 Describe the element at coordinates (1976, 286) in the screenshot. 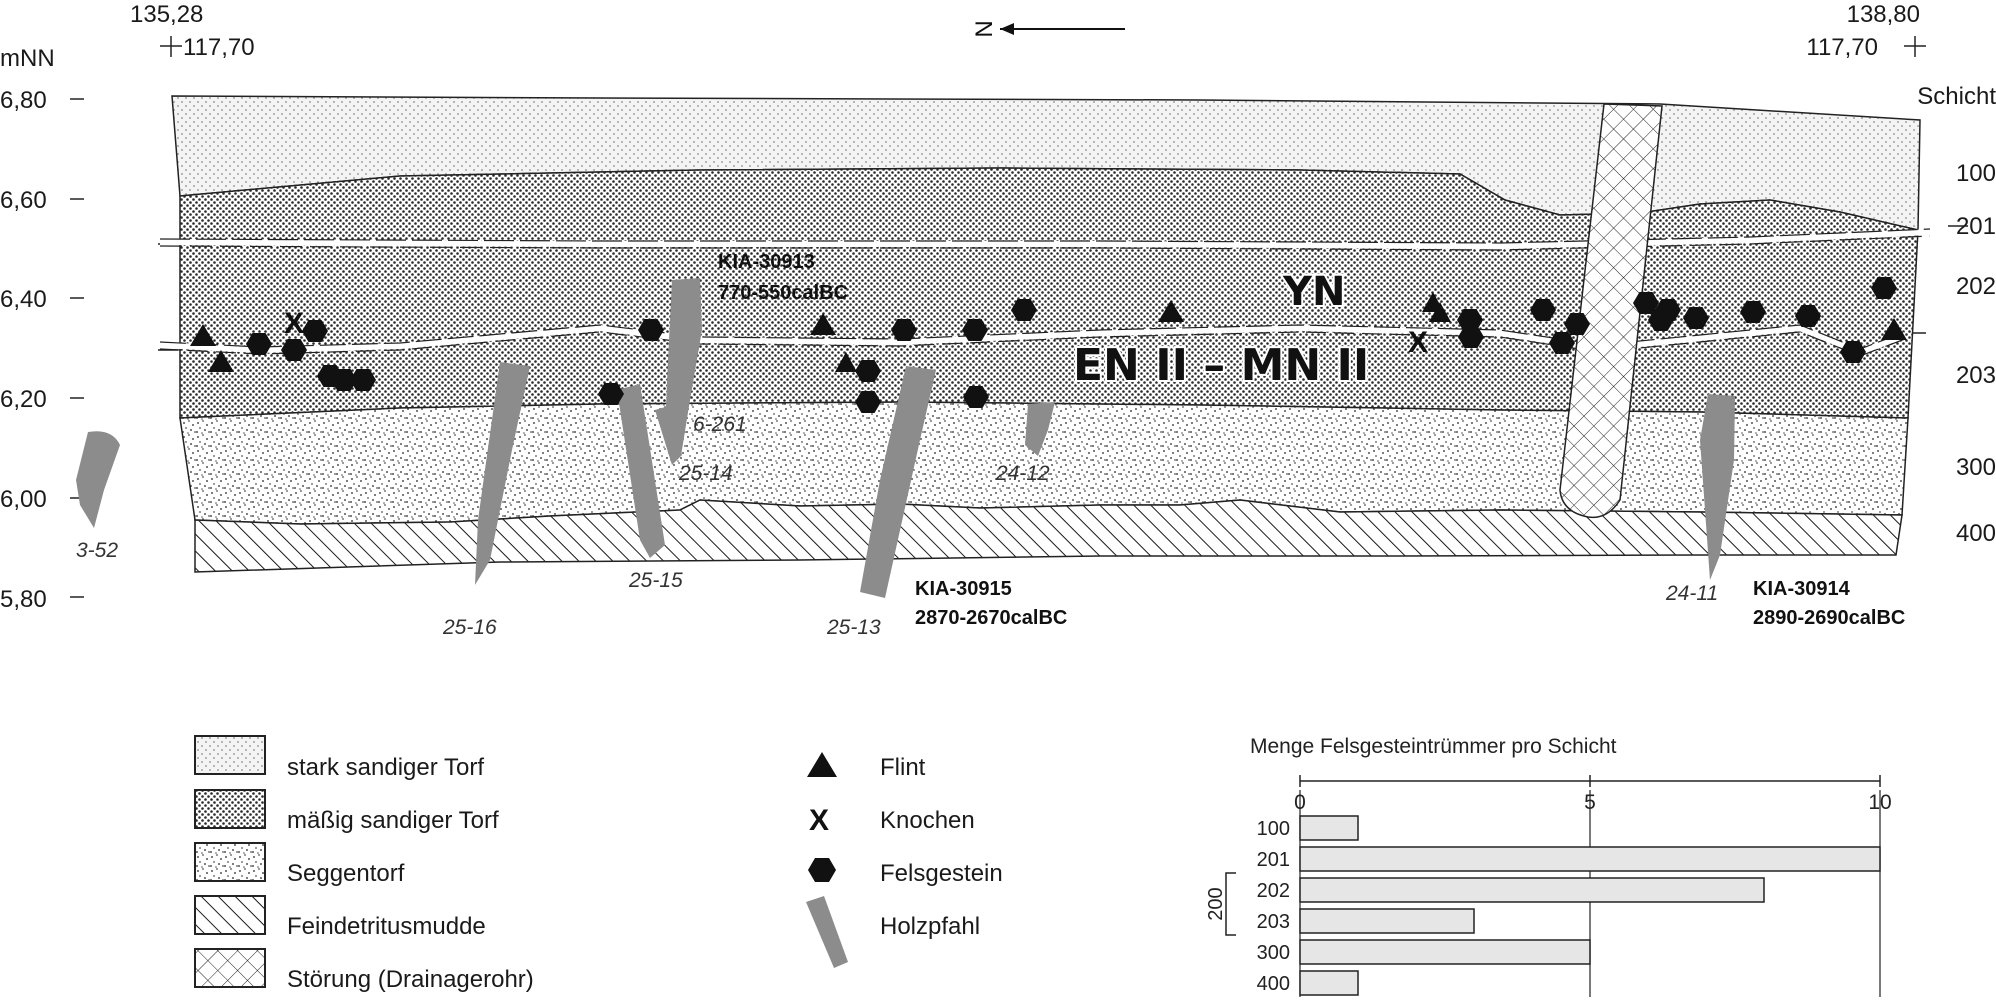

I see `layer-label: 202` at that location.